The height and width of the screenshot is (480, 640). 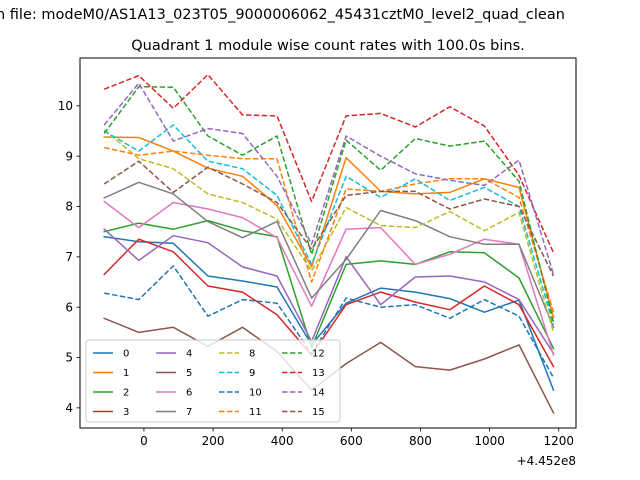 I want to click on legend-label-10: 10, so click(x=255, y=393).